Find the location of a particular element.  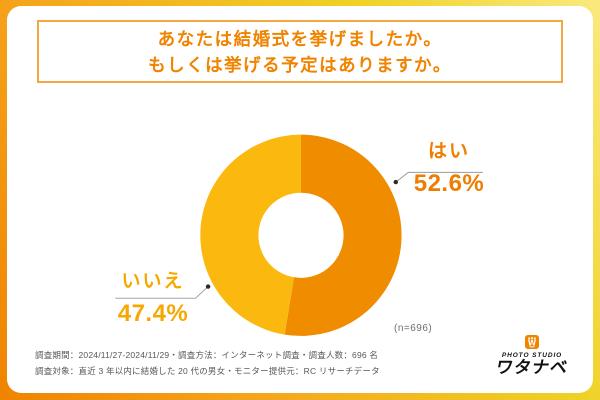

label-no: いいえ 47.4% is located at coordinates (153, 298).